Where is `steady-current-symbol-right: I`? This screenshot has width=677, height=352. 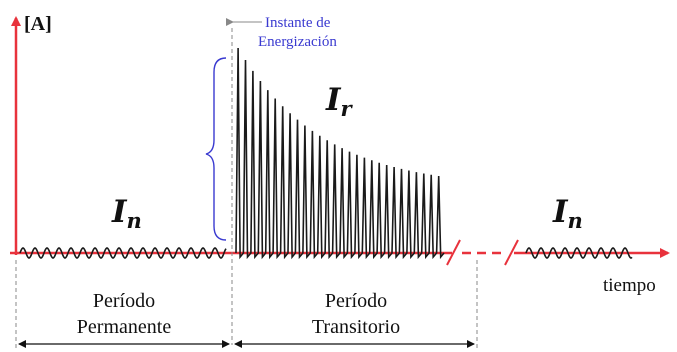
steady-current-symbol-right: I is located at coordinates (560, 212).